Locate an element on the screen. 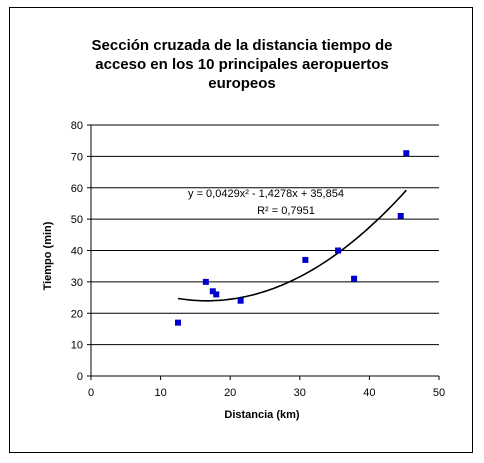 This screenshot has width=484, height=463. y-tick-label-30: 30 is located at coordinates (77, 283).